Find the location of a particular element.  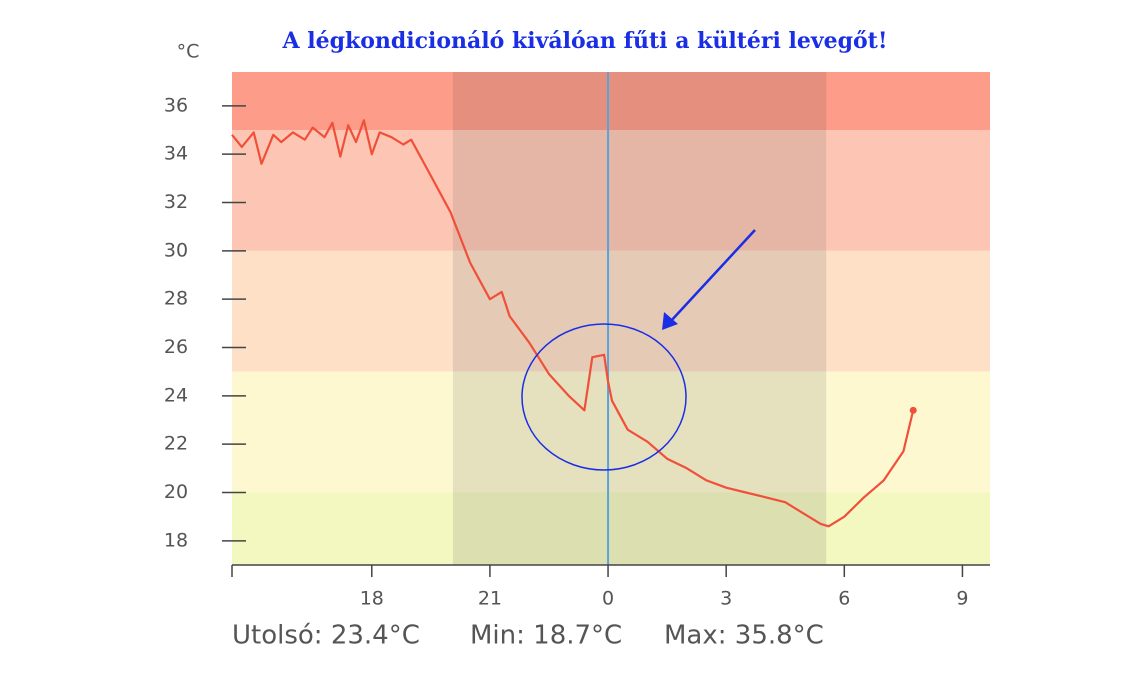

y-tick-label: 26 is located at coordinates (176, 347).